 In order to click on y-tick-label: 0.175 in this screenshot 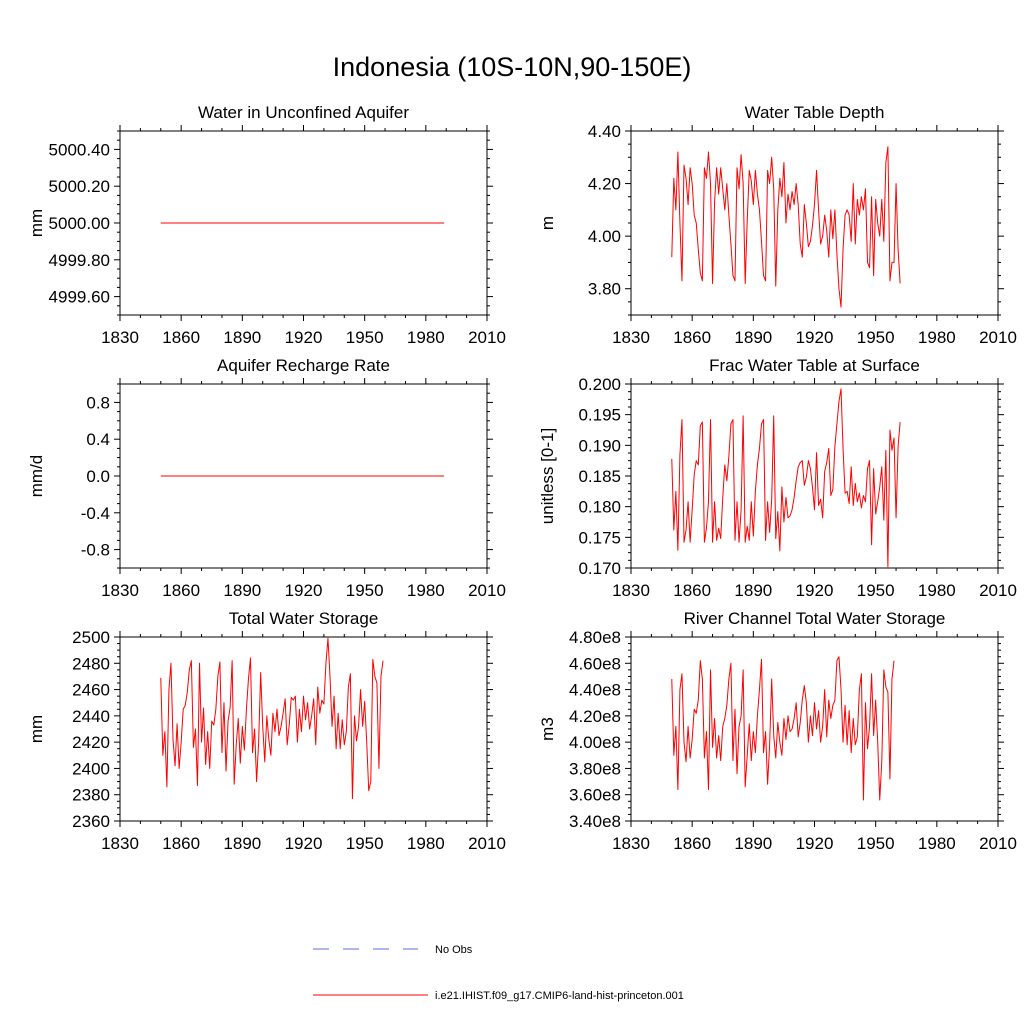, I will do `click(599, 537)`.